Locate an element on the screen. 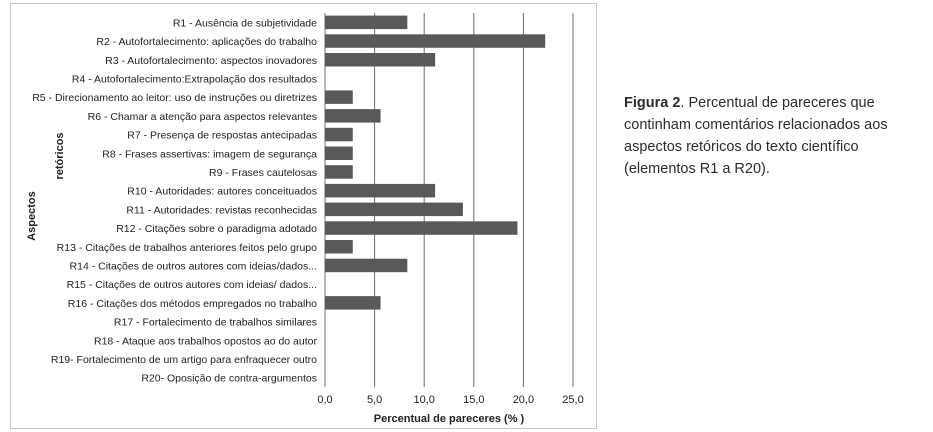 The height and width of the screenshot is (432, 933). category-label: R10 - Autoridades: autores conceituados is located at coordinates (222, 192).